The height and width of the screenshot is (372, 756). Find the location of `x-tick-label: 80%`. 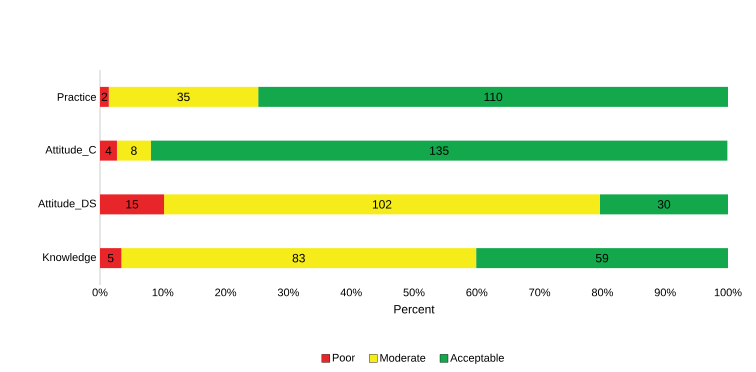

x-tick-label: 80% is located at coordinates (602, 292).